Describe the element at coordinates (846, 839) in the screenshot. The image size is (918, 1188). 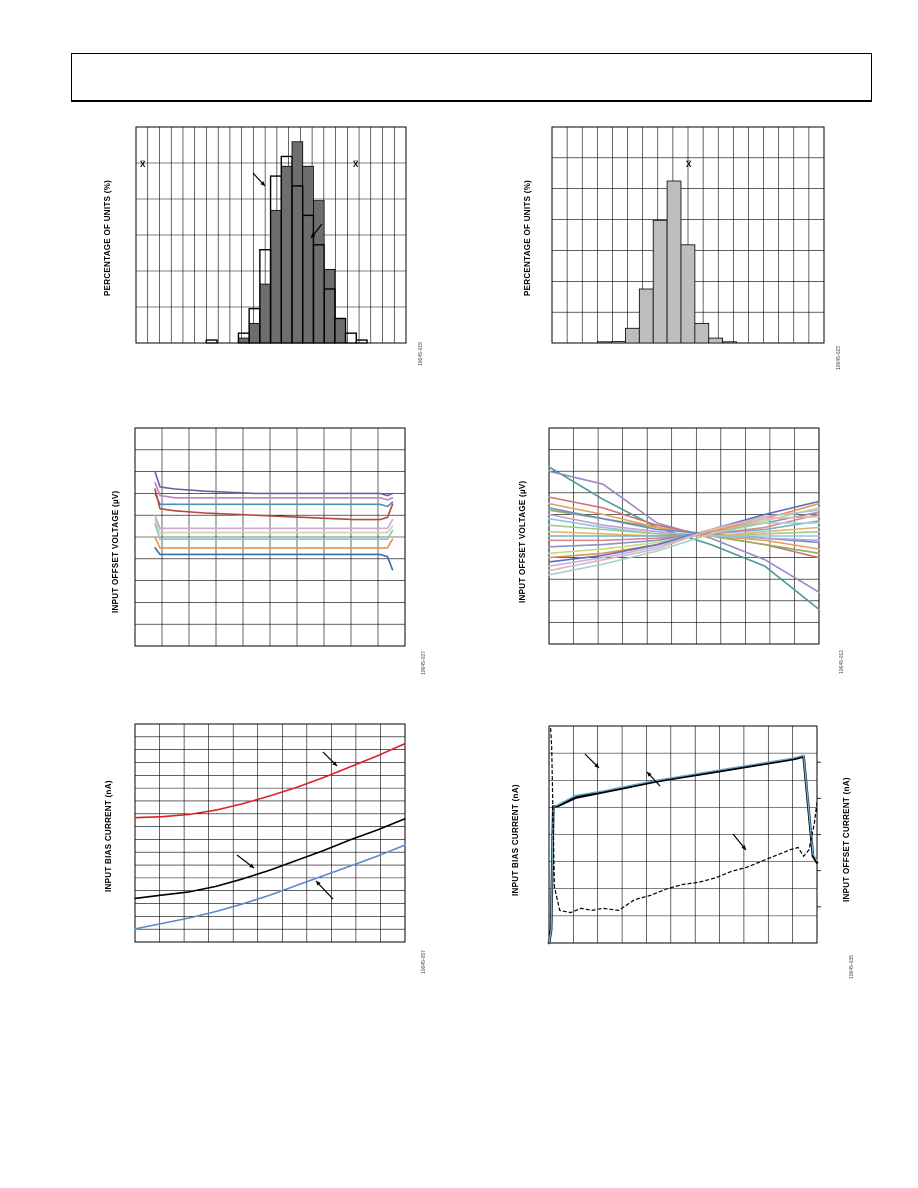
I see `y2-axis-label: INPUT OFFSET CURRENT (nA)` at that location.